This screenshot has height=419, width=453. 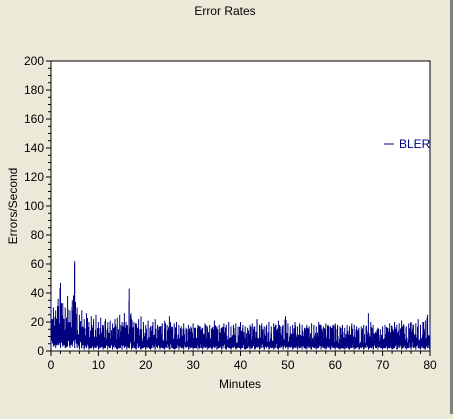 I want to click on y-tick-label: 40, so click(x=38, y=293).